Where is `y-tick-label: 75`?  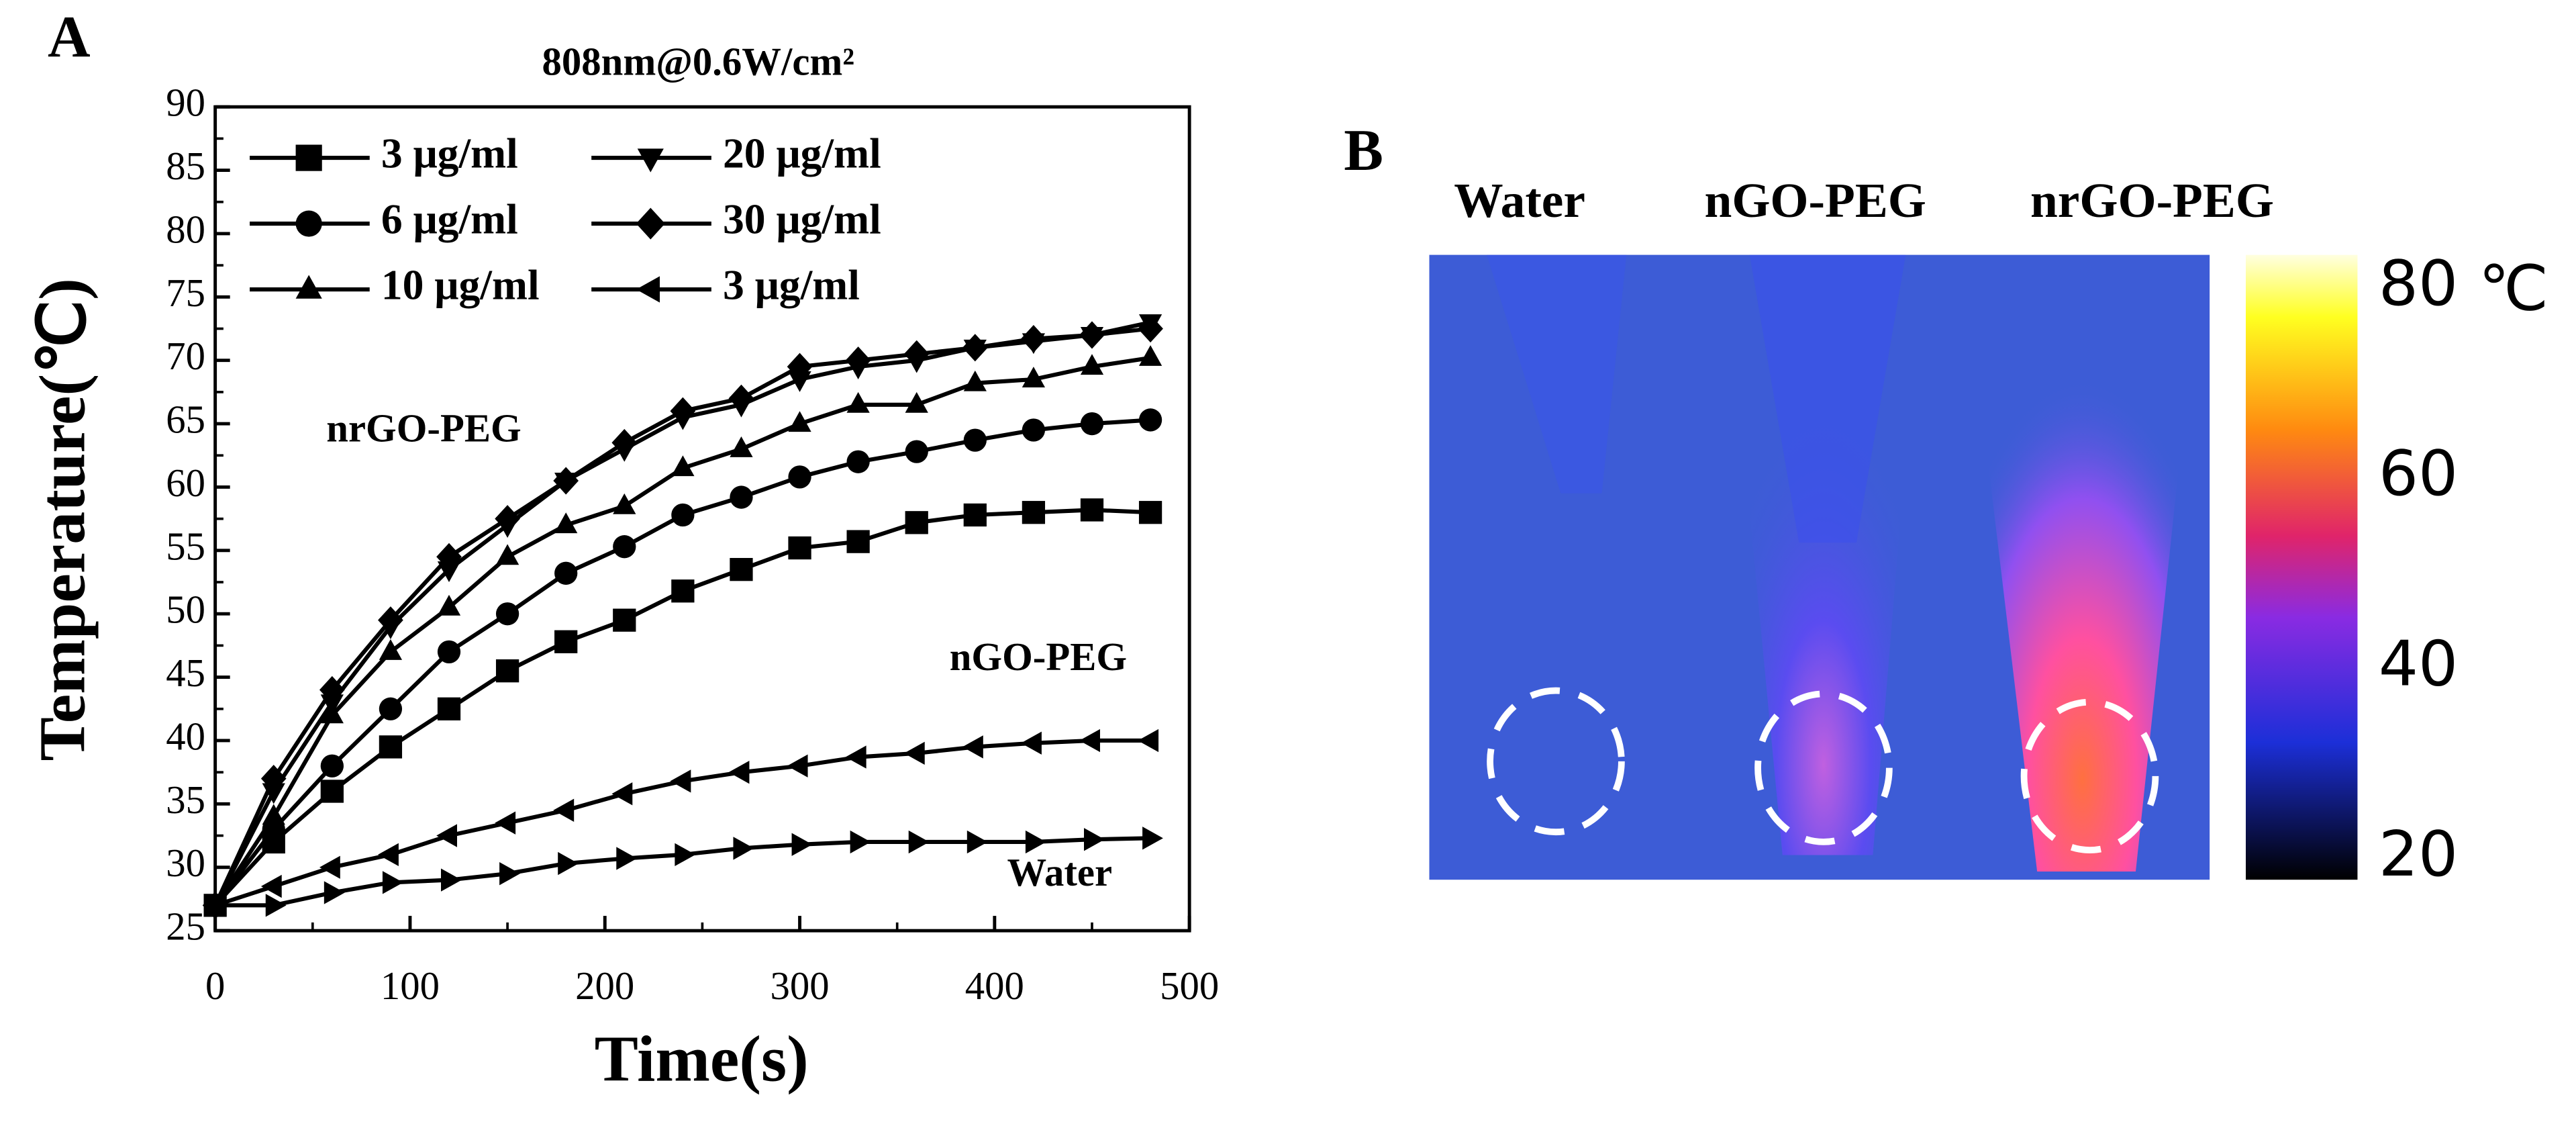 y-tick-label: 75 is located at coordinates (185, 293).